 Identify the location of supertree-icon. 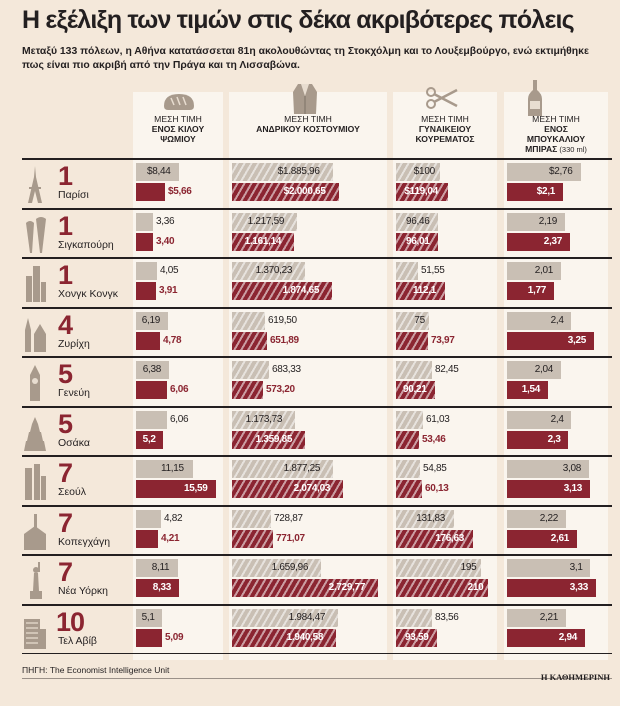
(35, 235).